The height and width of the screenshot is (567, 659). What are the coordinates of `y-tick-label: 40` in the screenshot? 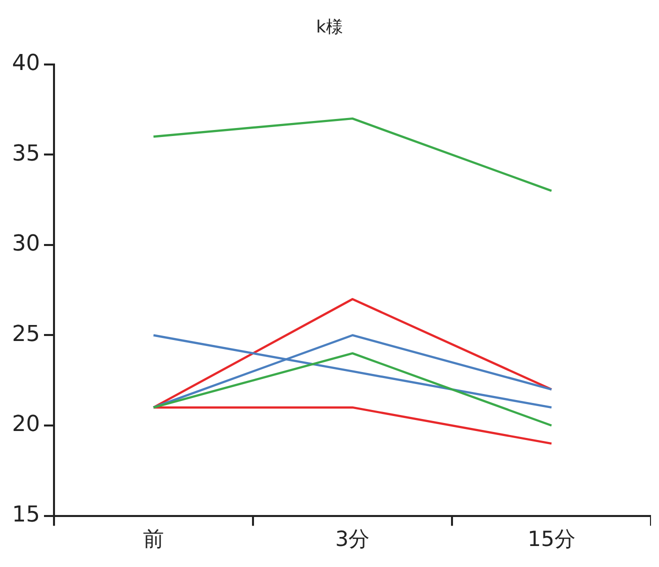 It's located at (26, 63).